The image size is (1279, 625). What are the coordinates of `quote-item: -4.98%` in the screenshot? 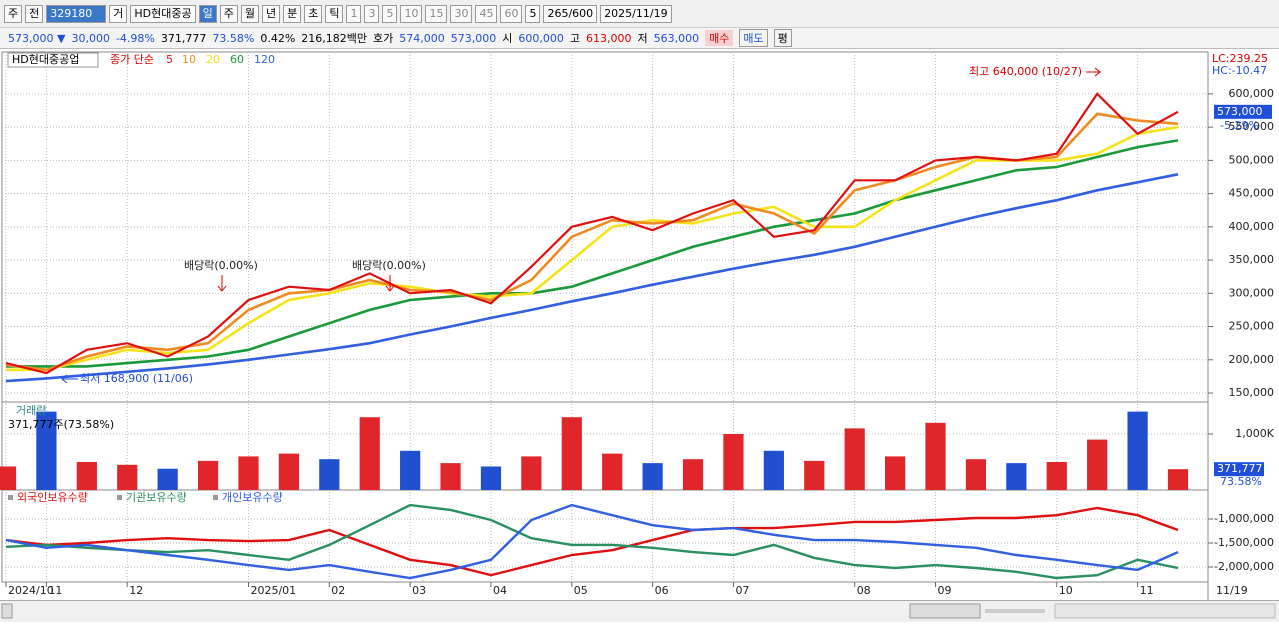 It's located at (135, 38).